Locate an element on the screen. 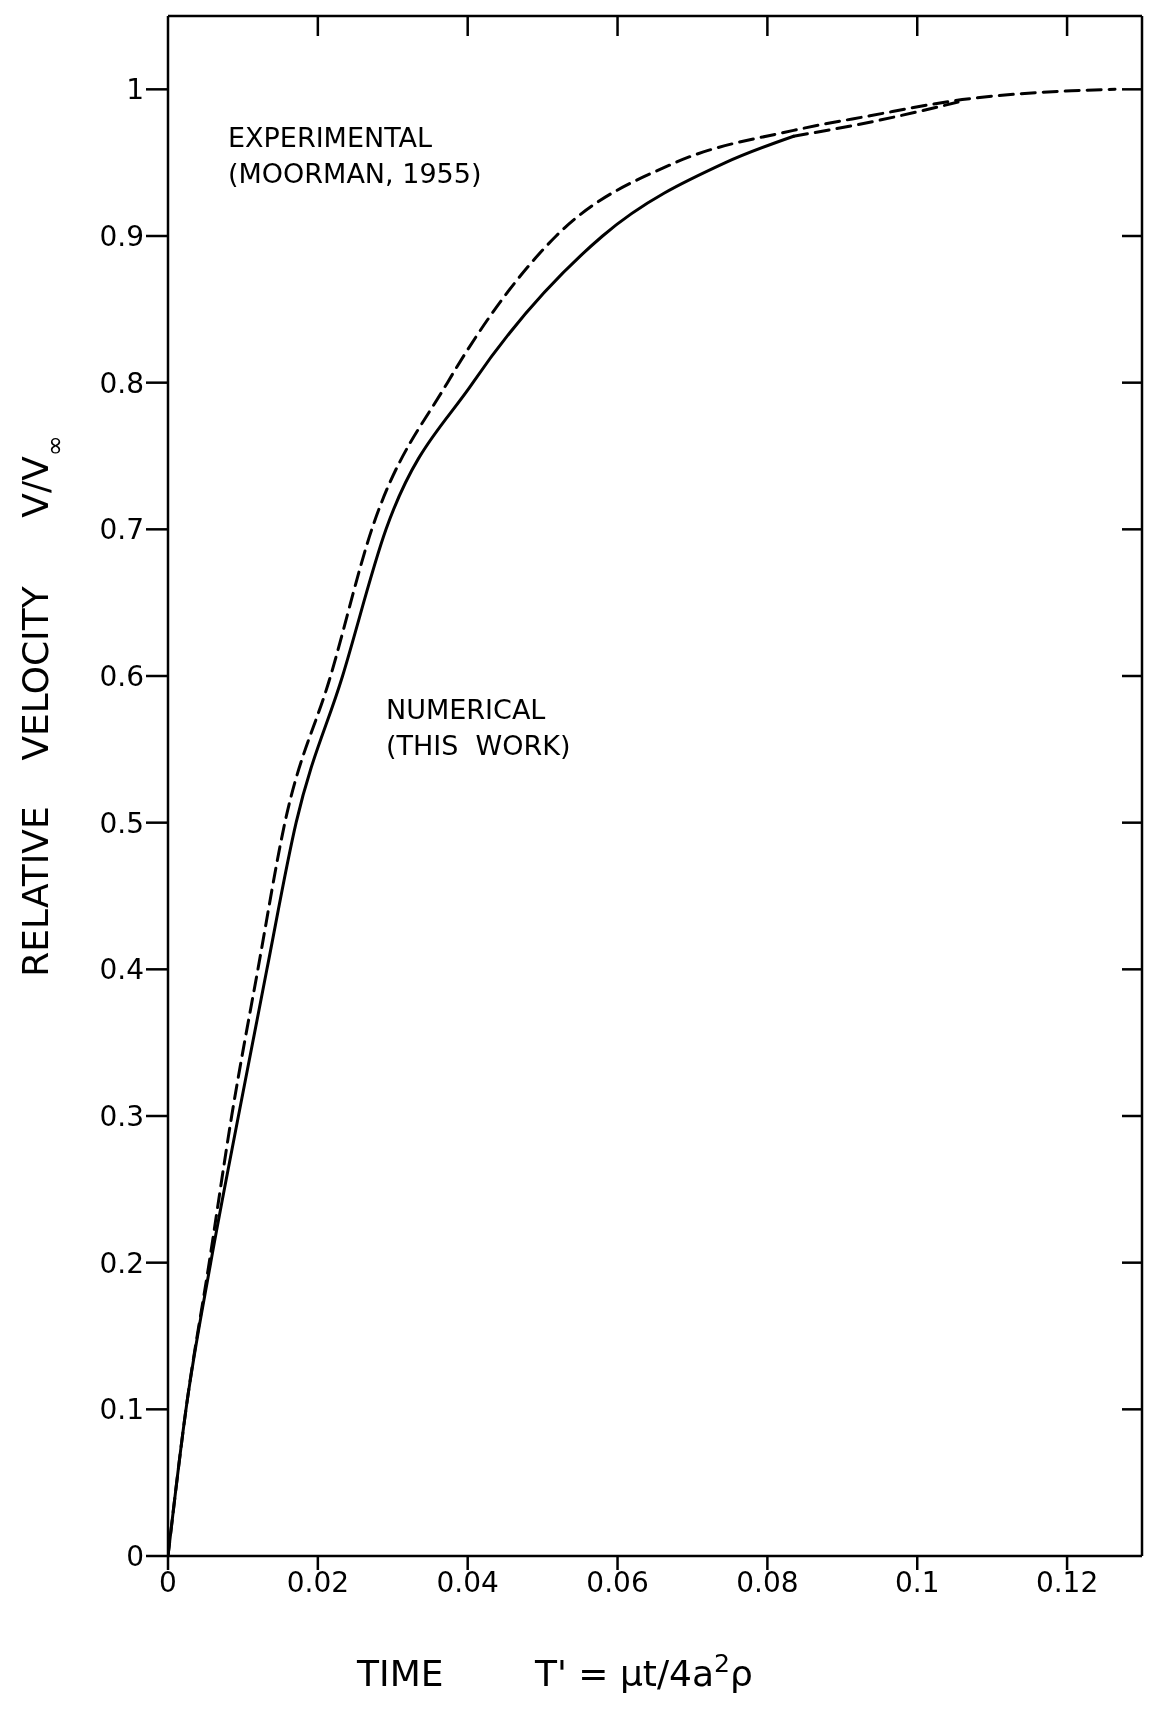 Image resolution: width=1152 pixels, height=1734 pixels. annotation: EXPERIMENTAL (MOORMAN, 1955) is located at coordinates (355, 156).